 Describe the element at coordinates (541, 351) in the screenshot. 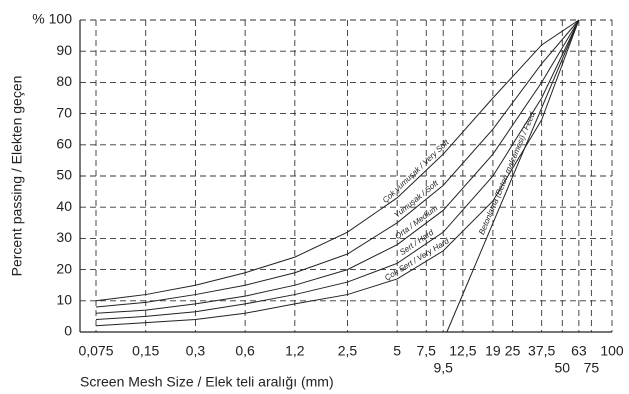

I see `x-tick-label: 37,5` at that location.